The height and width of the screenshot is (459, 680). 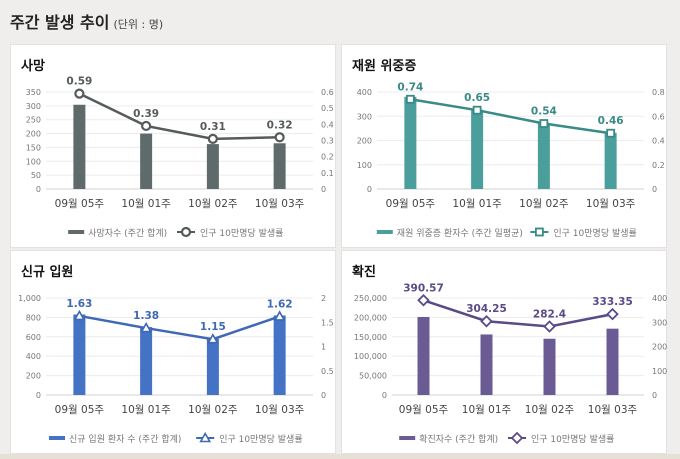 I want to click on y-left-tick-label: 200,000, so click(x=370, y=317).